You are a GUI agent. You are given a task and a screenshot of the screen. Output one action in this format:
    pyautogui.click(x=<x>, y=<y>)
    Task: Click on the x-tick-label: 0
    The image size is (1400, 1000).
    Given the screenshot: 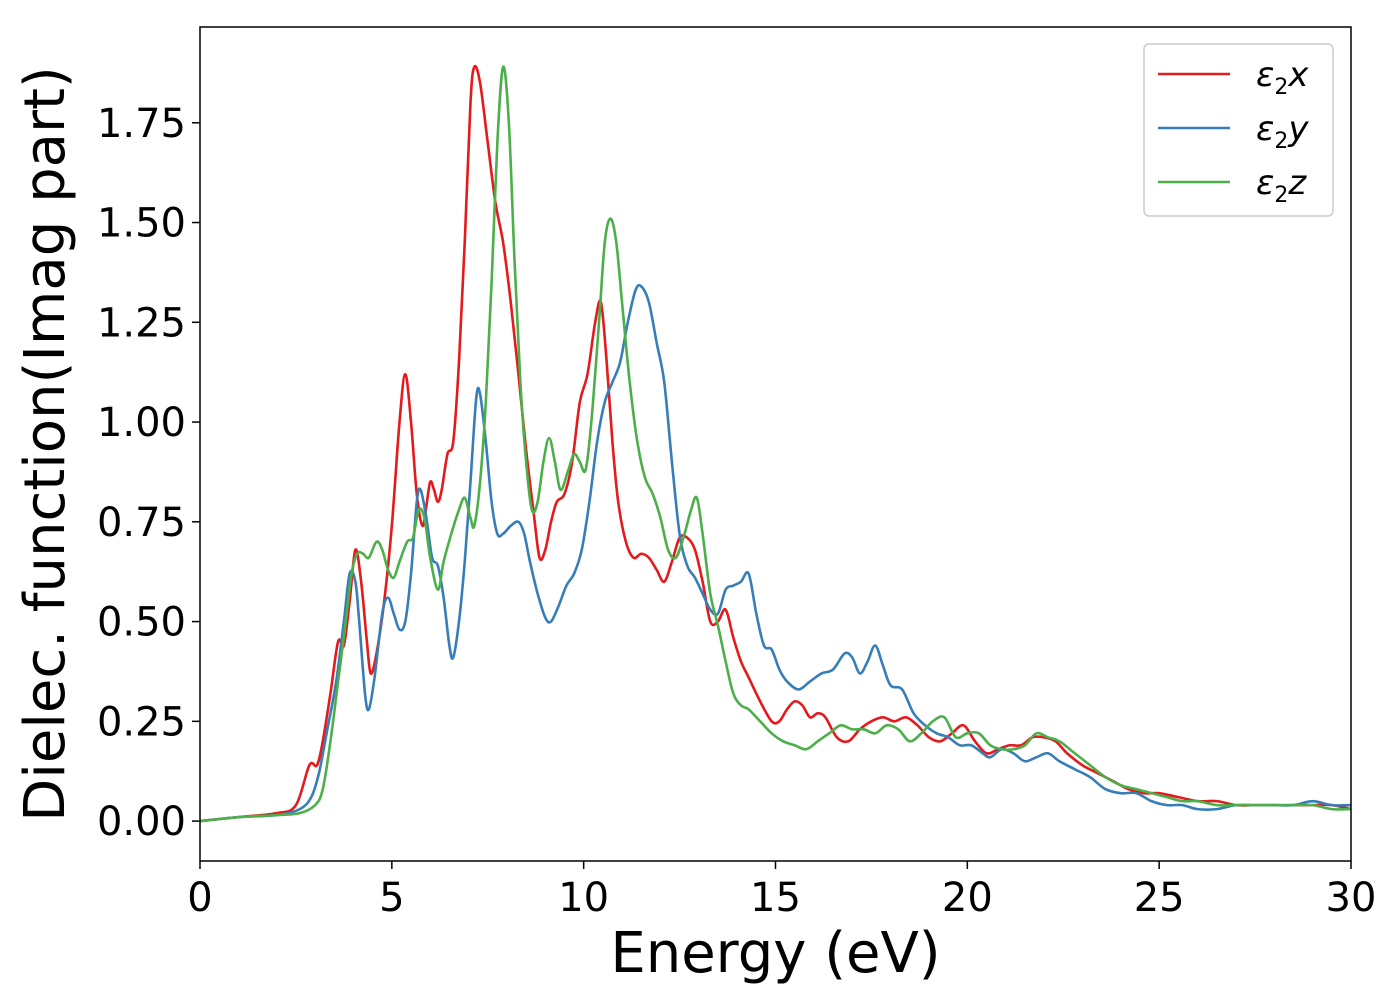 What is the action you would take?
    pyautogui.click(x=199, y=898)
    